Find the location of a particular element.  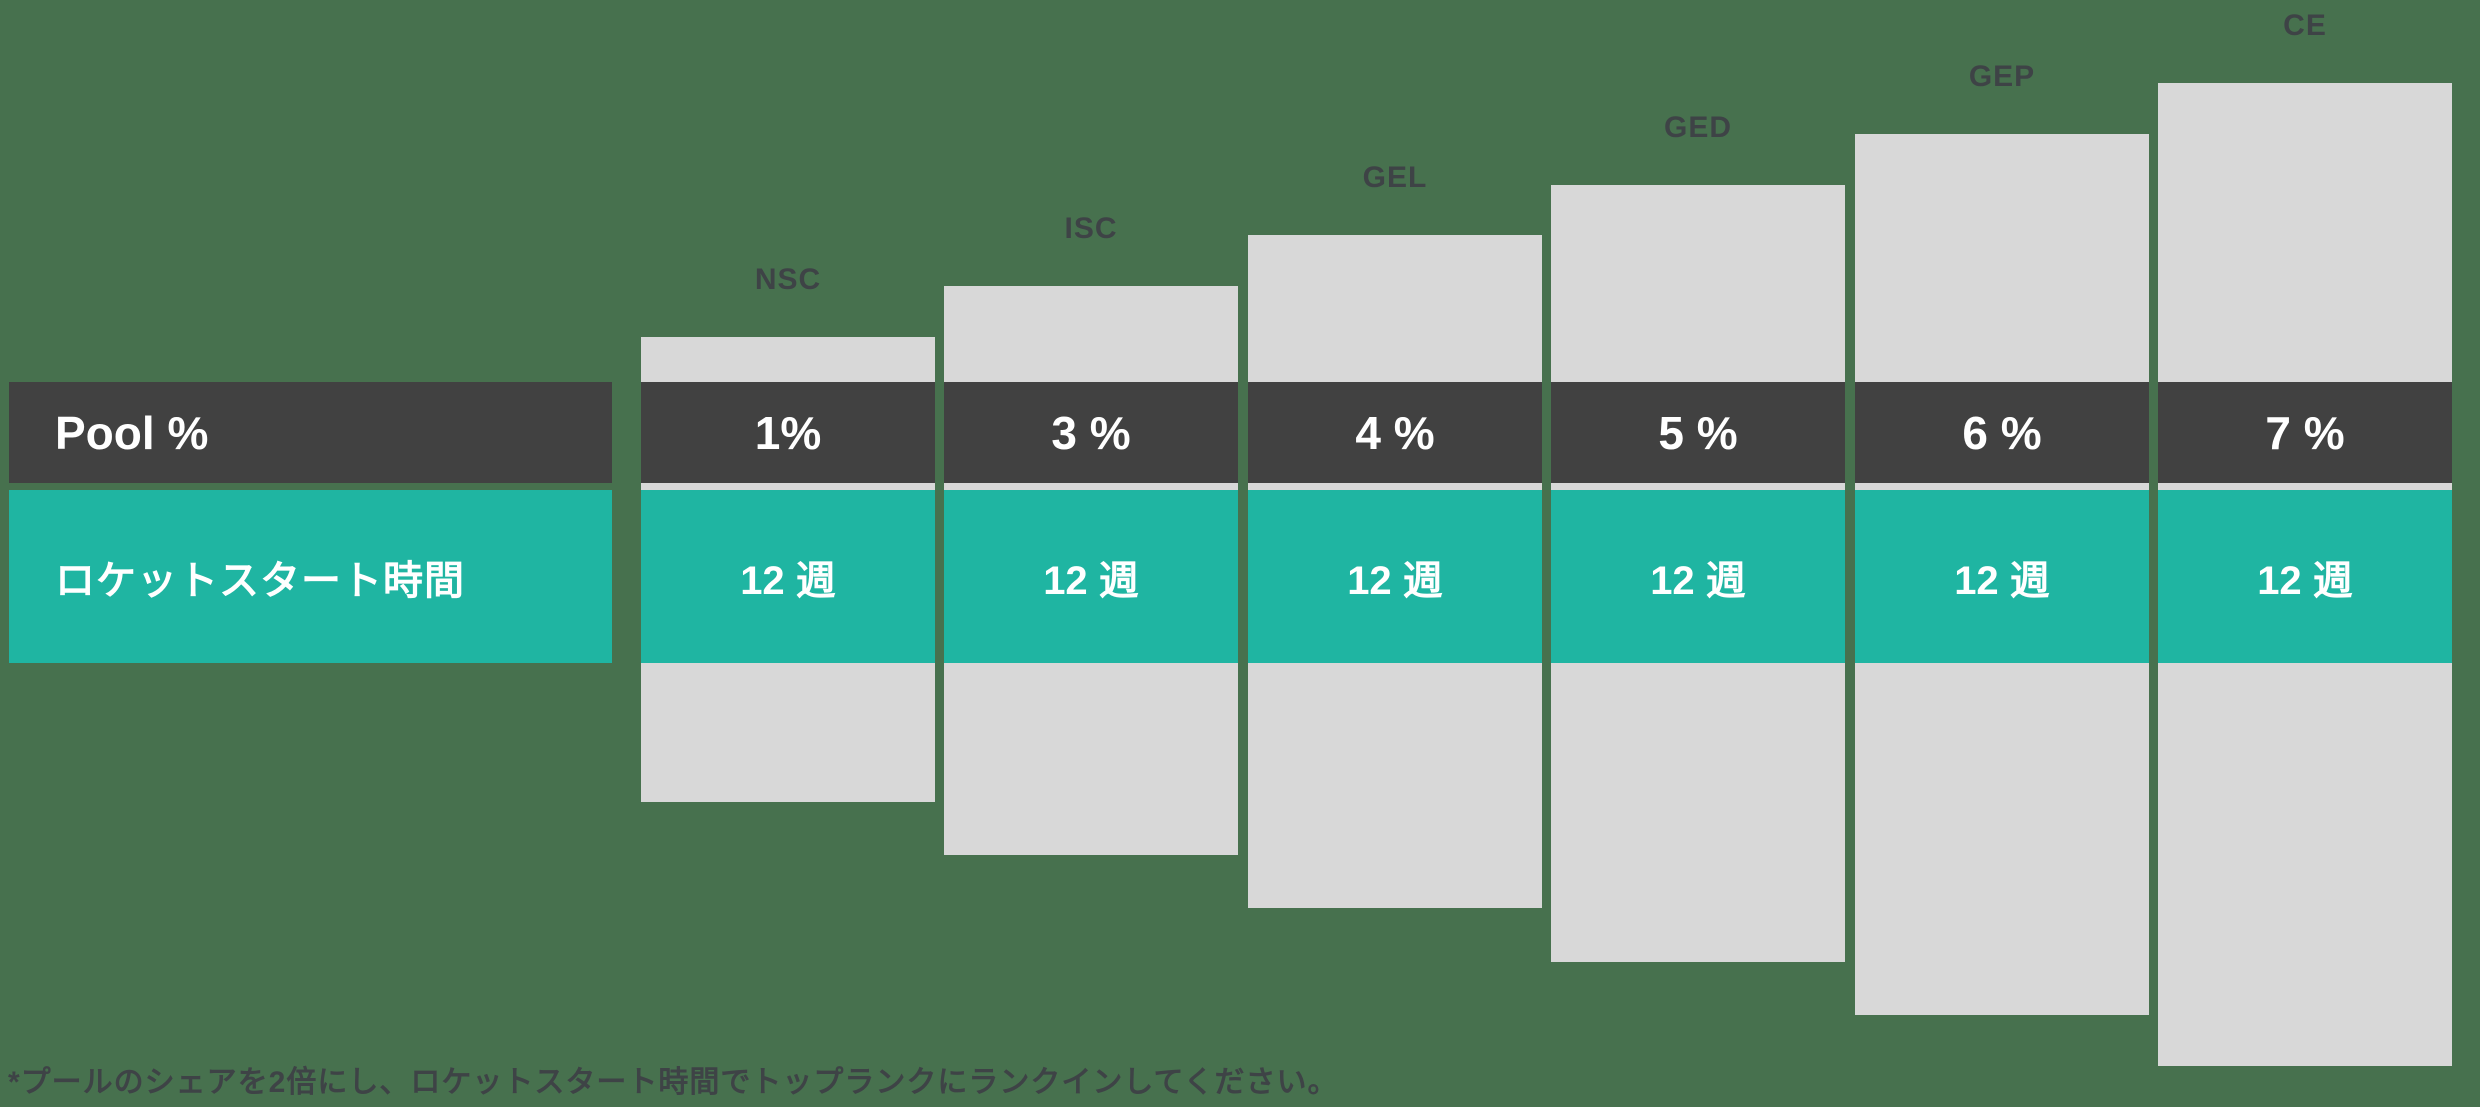

rank-column-ce: CE 7 % 12 週 is located at coordinates (2305, 553).